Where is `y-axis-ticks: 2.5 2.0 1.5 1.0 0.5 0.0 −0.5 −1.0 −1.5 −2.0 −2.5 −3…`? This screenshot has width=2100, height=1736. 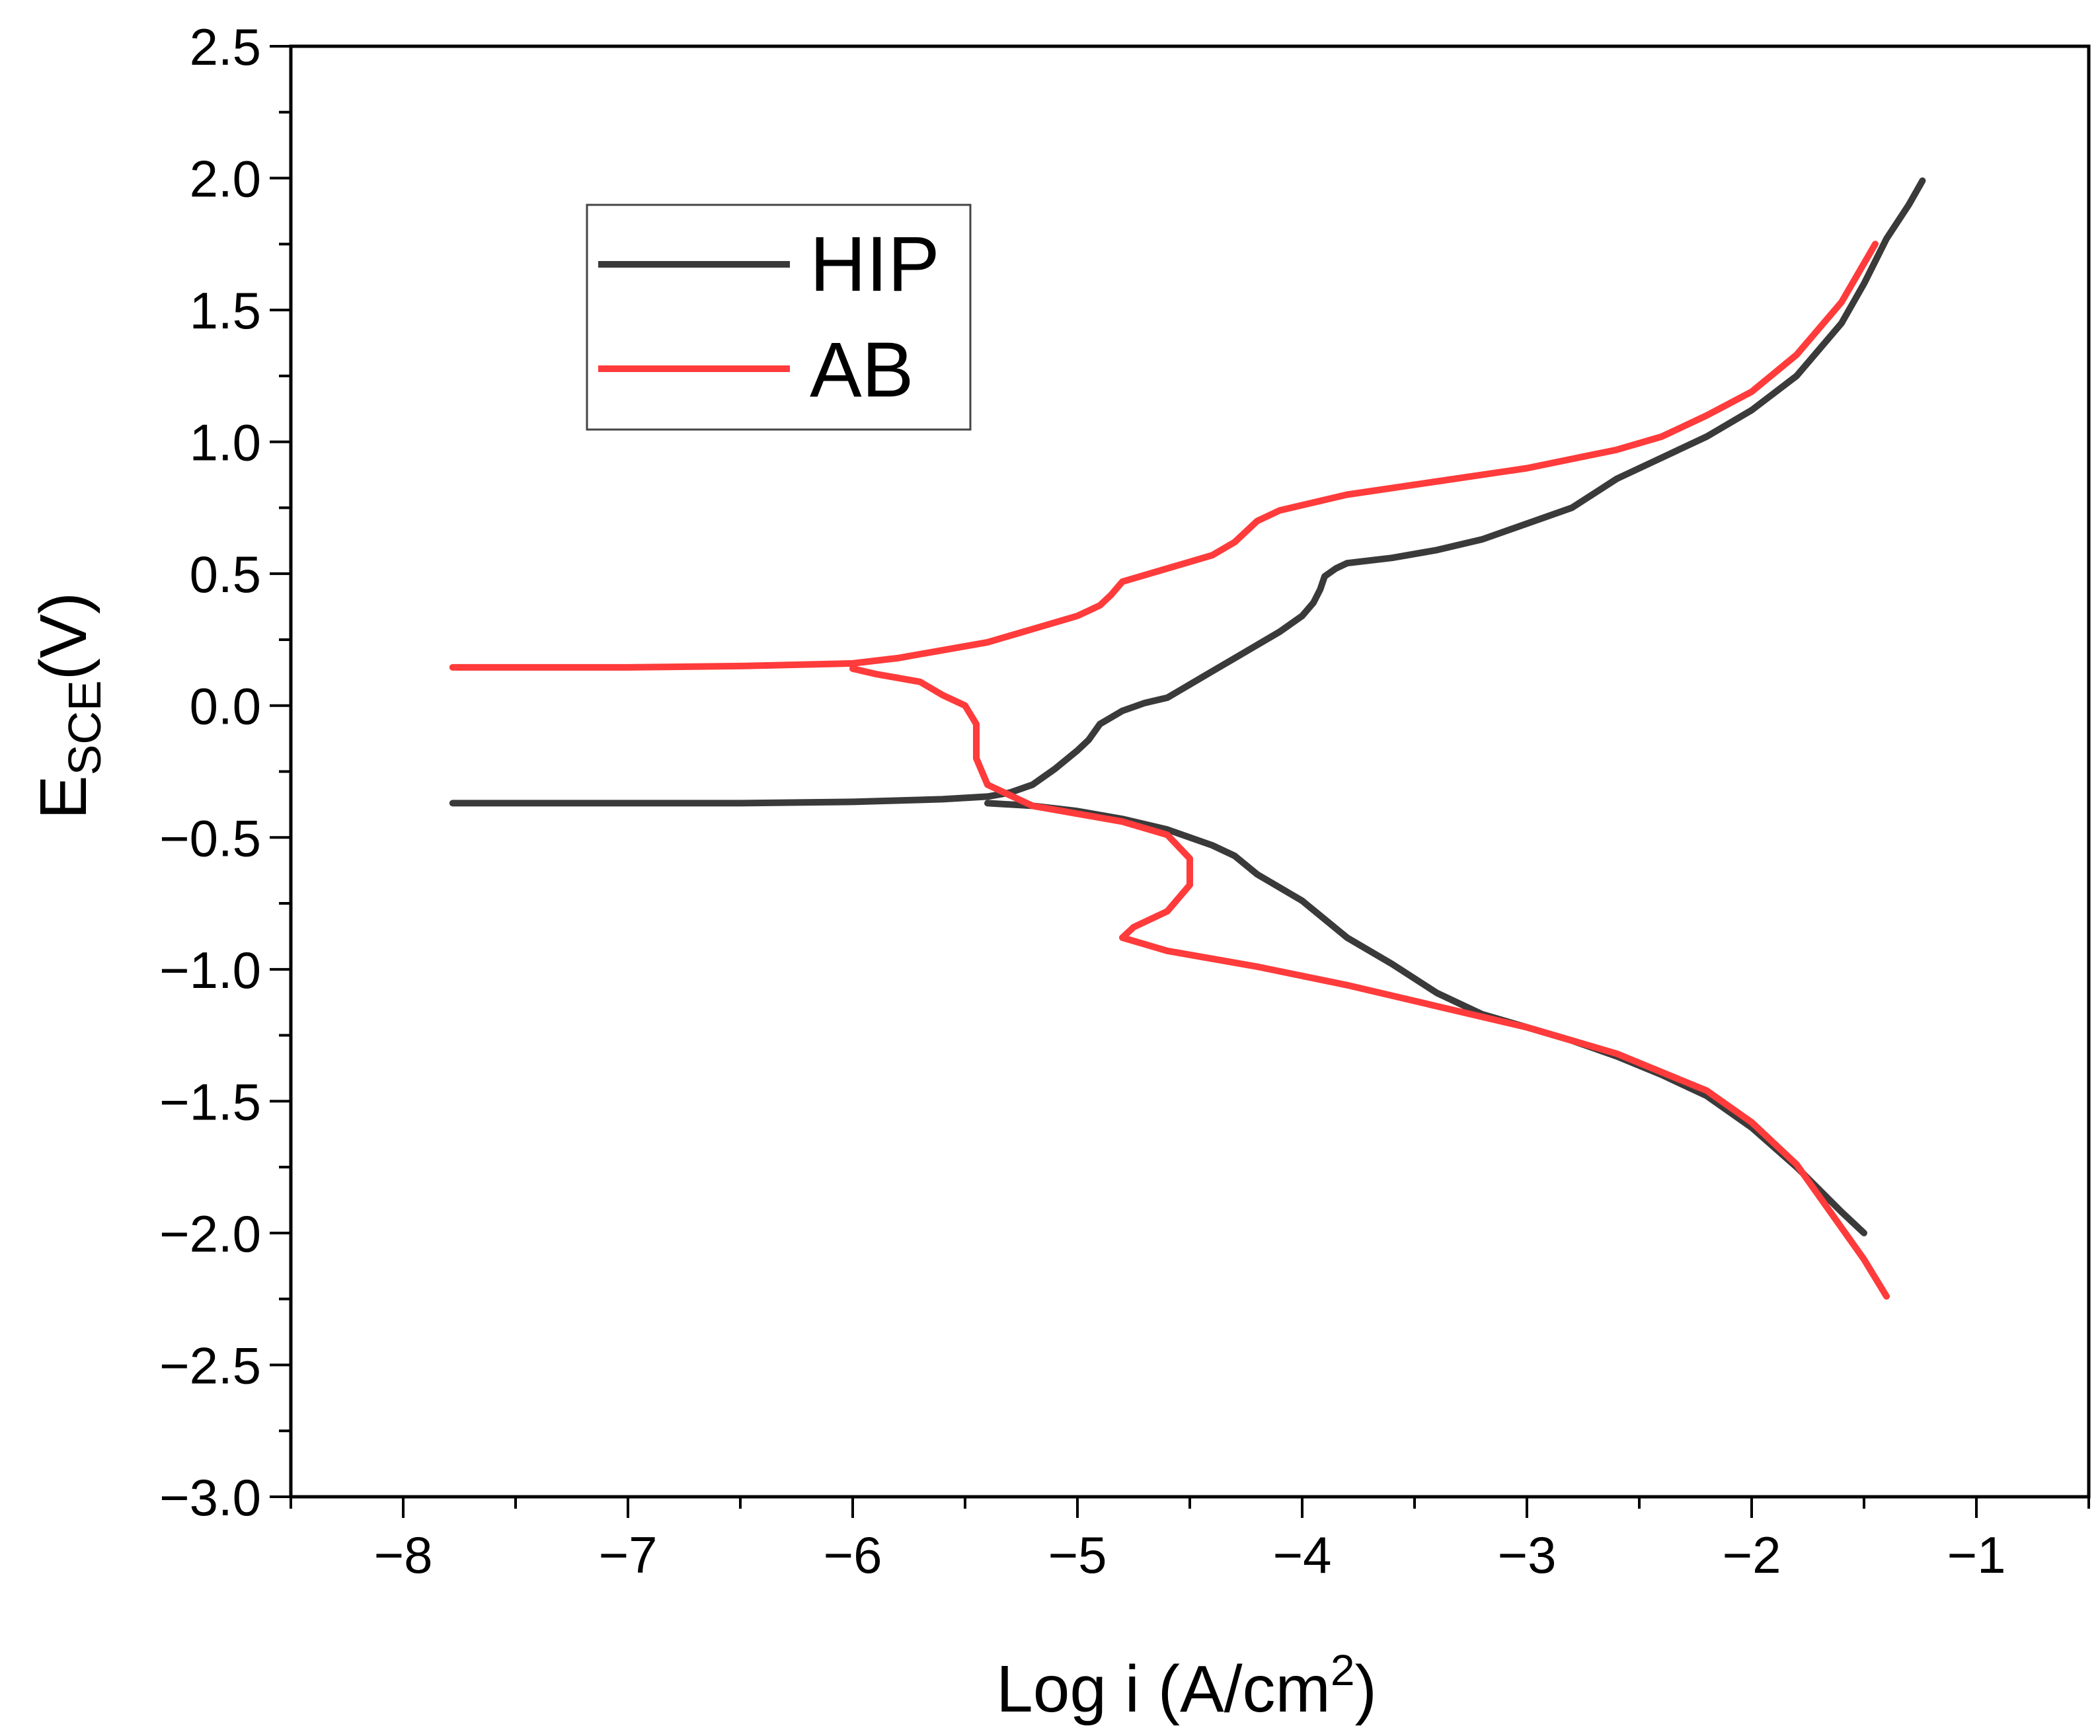 y-axis-ticks: 2.5 2.0 1.5 1.0 0.5 0.0 −0.5 −1.0 −1.5 −2.0 −2.5 −3… is located at coordinates (225, 773).